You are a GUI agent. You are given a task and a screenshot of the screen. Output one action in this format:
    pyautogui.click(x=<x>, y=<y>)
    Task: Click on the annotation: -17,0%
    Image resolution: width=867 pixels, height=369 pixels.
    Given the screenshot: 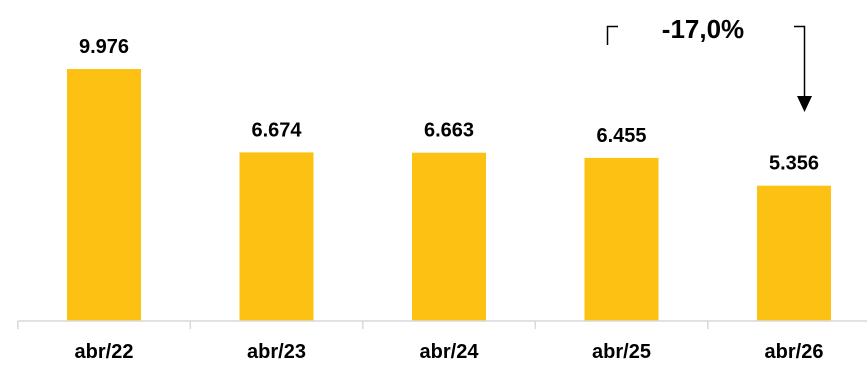 What is the action you would take?
    pyautogui.click(x=709, y=63)
    